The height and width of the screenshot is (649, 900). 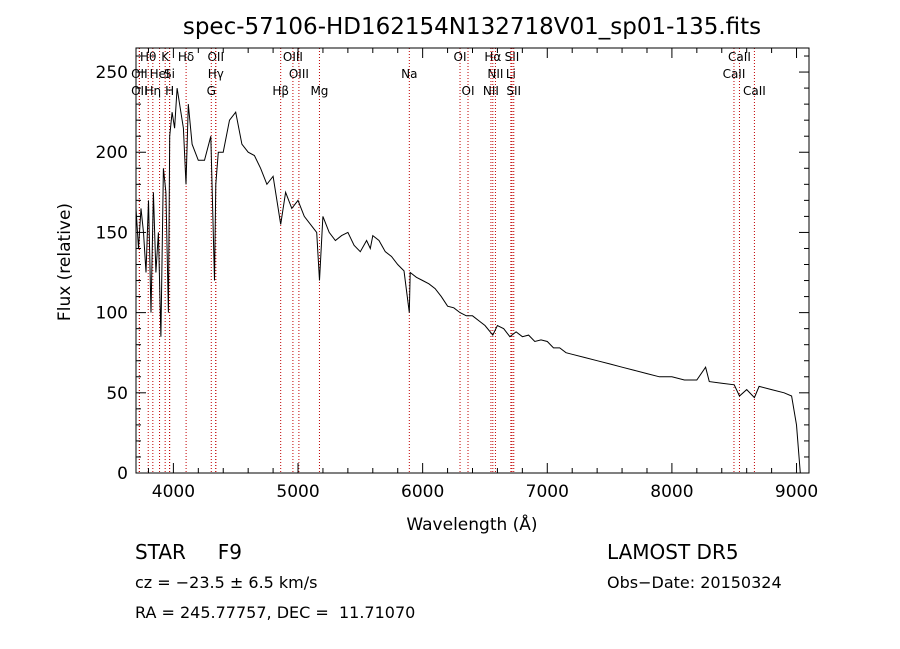 I want to click on x-tick-label-2: 6000, so click(x=422, y=492).